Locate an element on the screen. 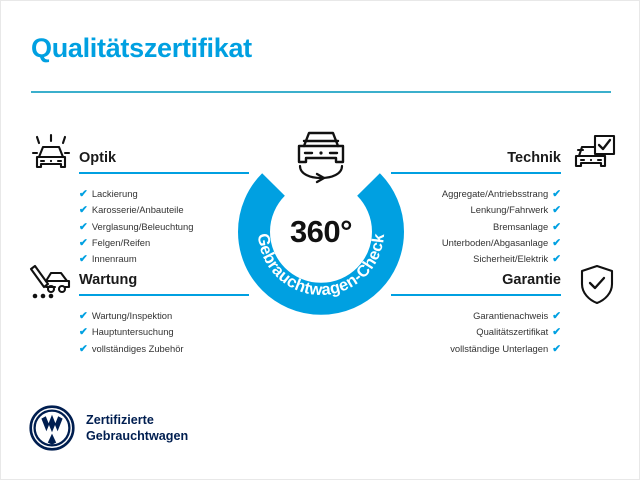 This screenshot has width=640, height=480. list-item-label: Felgen/Reifen is located at coordinates (121, 242).